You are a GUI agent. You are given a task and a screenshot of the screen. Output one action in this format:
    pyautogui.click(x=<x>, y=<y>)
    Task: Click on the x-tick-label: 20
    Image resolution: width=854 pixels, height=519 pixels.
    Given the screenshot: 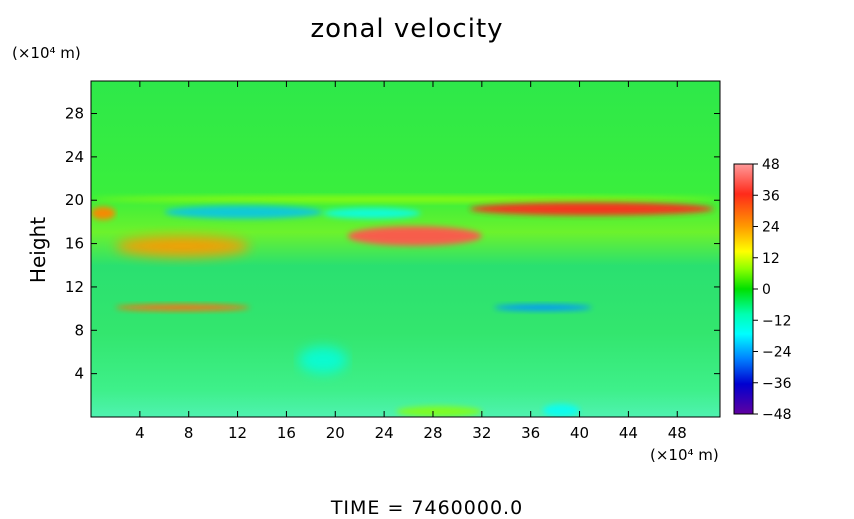 What is the action you would take?
    pyautogui.click(x=335, y=433)
    